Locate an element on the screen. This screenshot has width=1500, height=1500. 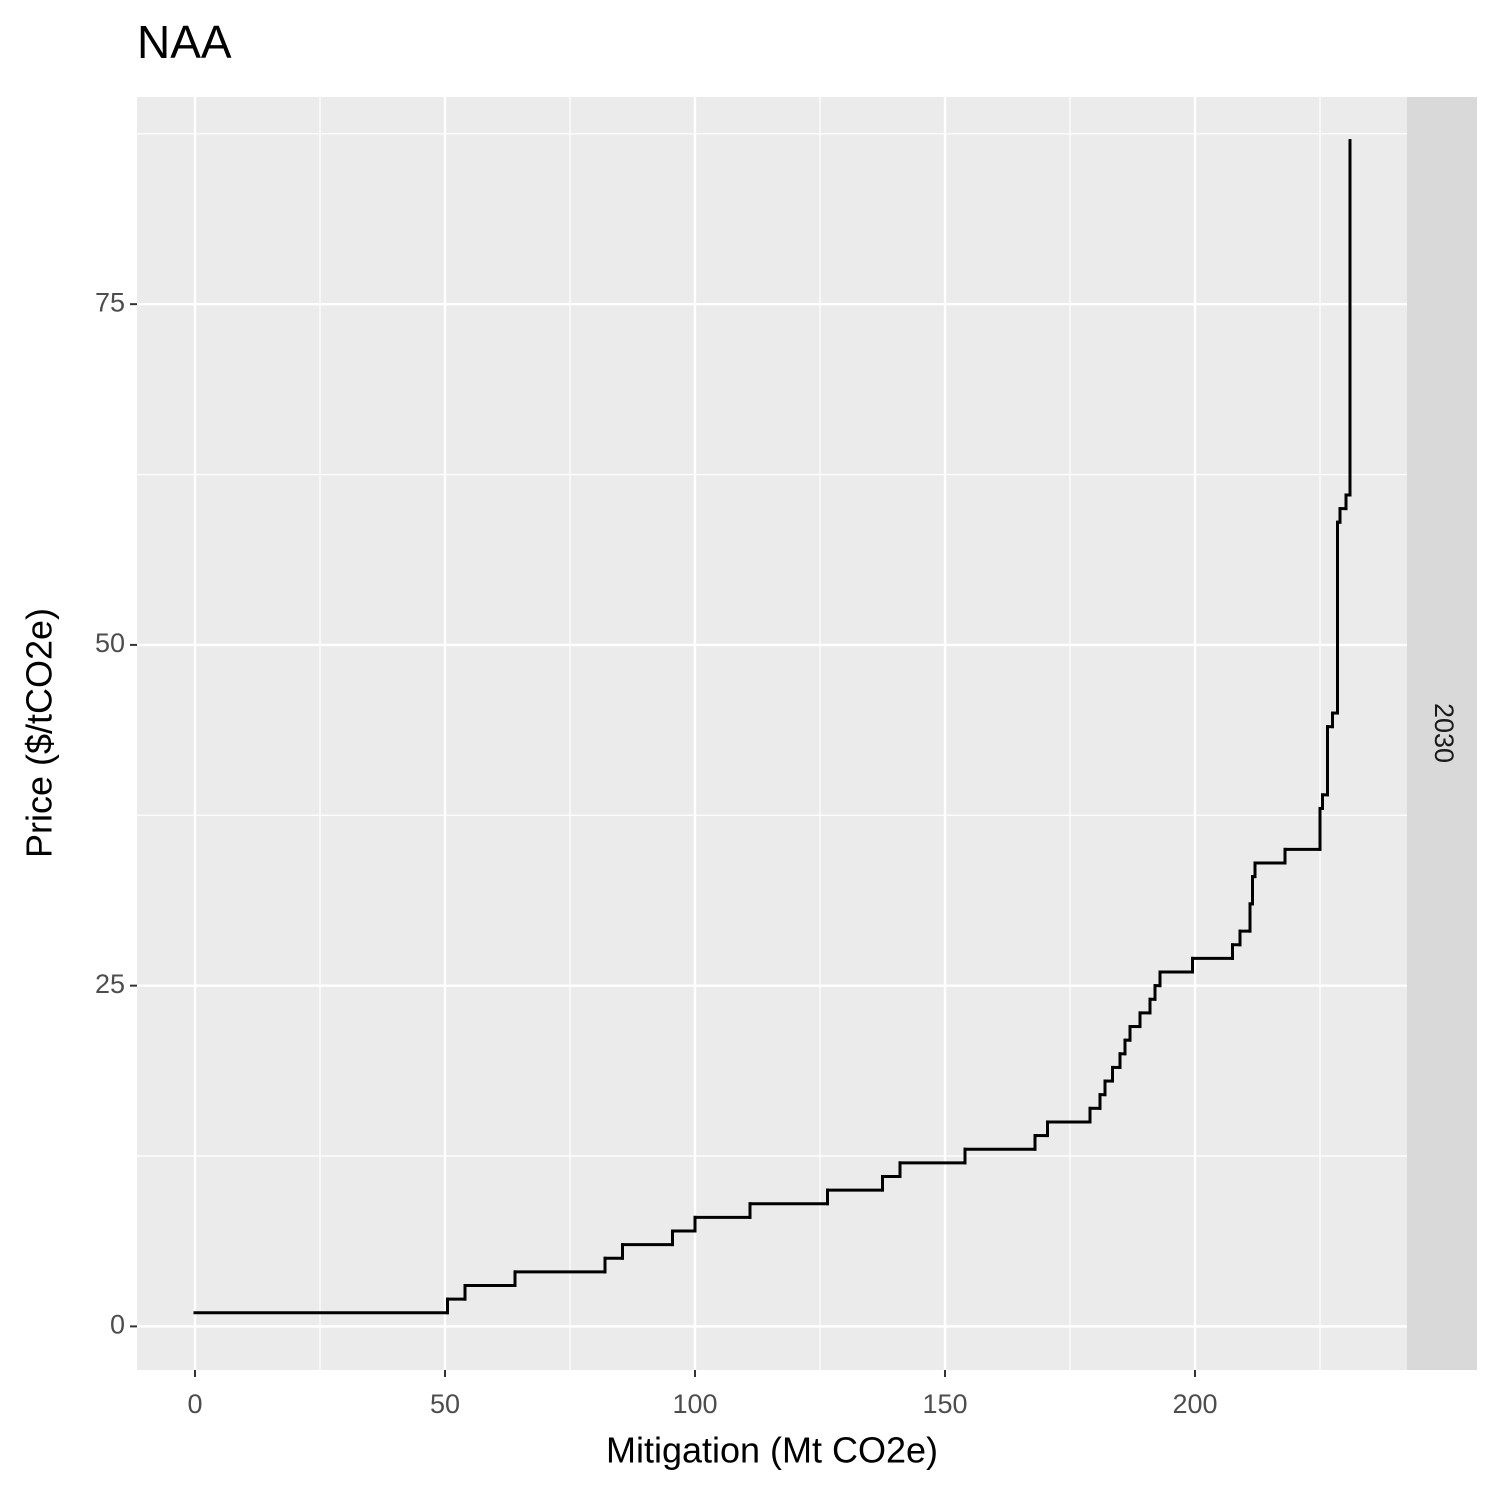
x-tick-label: 150 is located at coordinates (944, 1404).